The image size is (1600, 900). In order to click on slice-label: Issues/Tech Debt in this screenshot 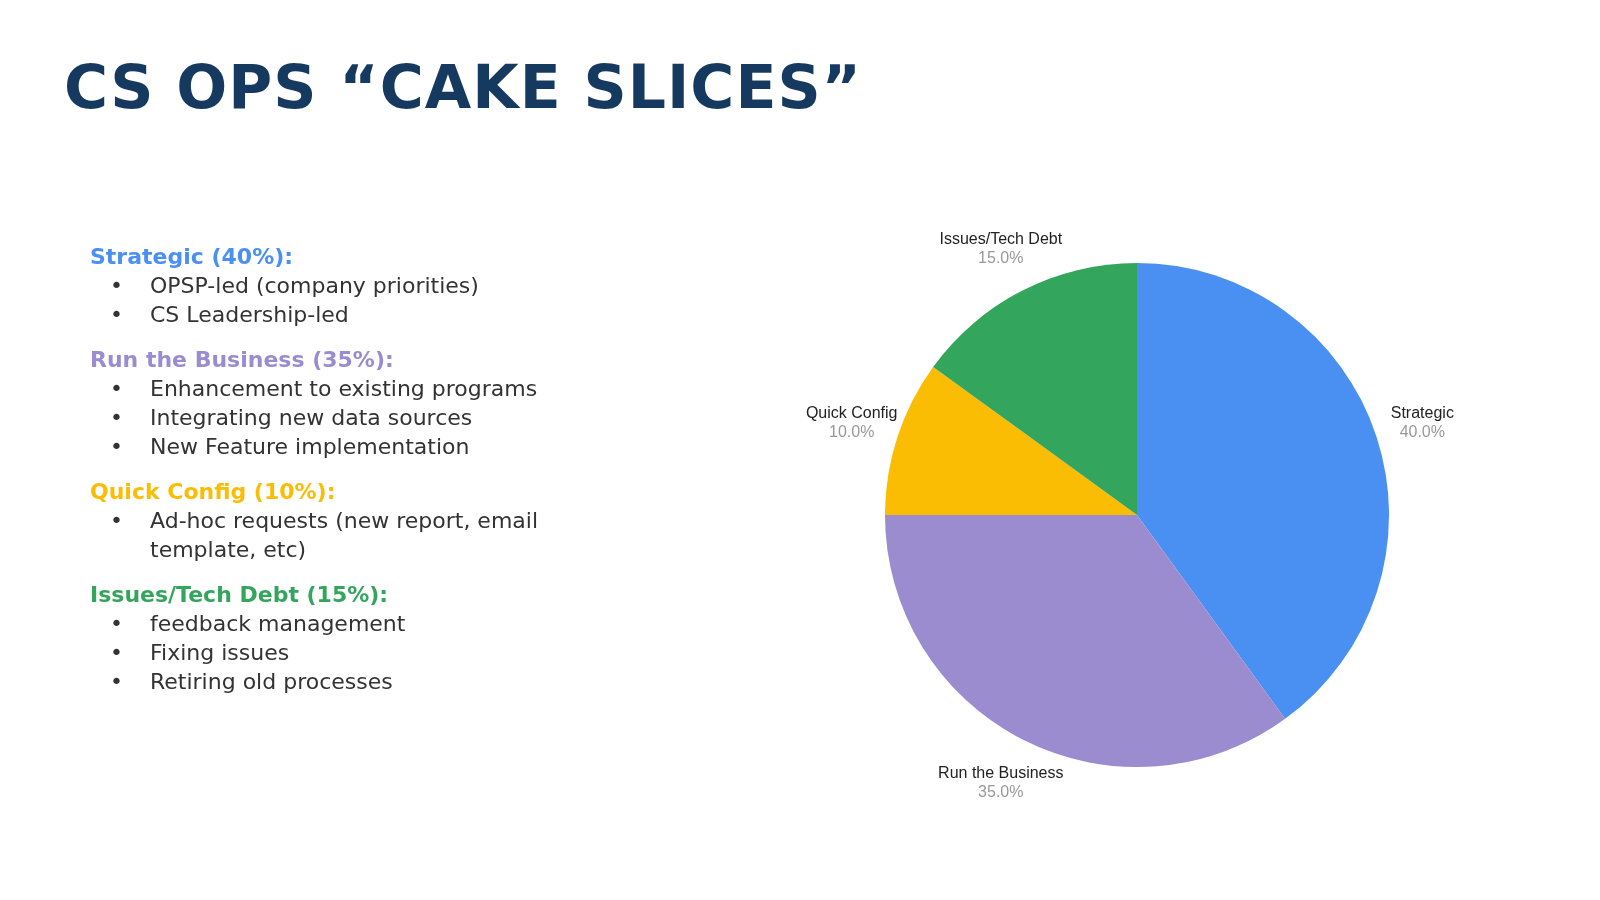, I will do `click(1001, 238)`.